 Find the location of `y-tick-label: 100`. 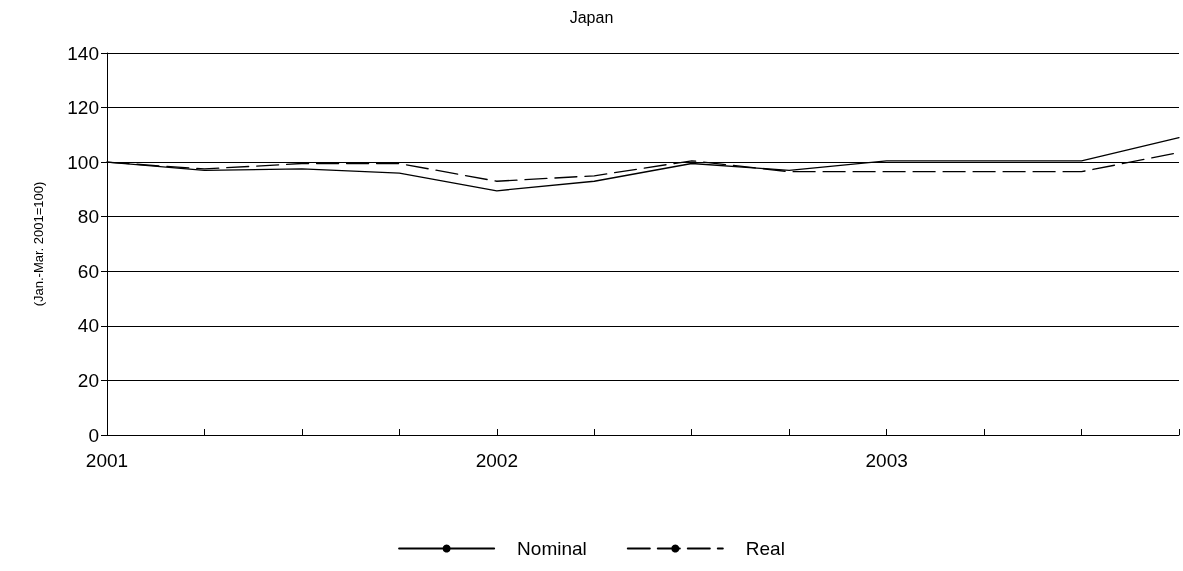

y-tick-label: 100 is located at coordinates (83, 162).